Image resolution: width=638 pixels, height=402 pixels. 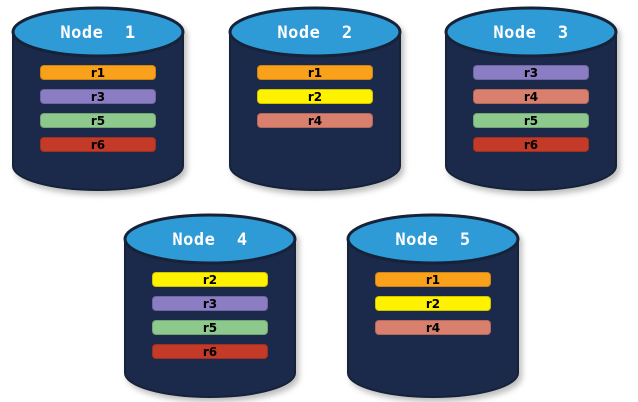 I want to click on node-cylinder-2: Node 2 r1 r2 r4, so click(x=315, y=100).